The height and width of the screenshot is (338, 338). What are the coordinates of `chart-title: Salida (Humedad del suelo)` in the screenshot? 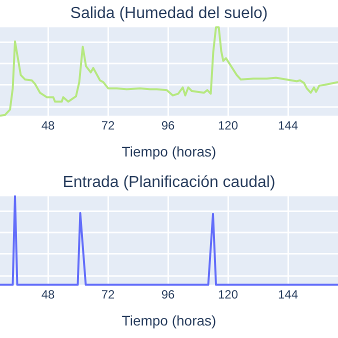 It's located at (169, 13).